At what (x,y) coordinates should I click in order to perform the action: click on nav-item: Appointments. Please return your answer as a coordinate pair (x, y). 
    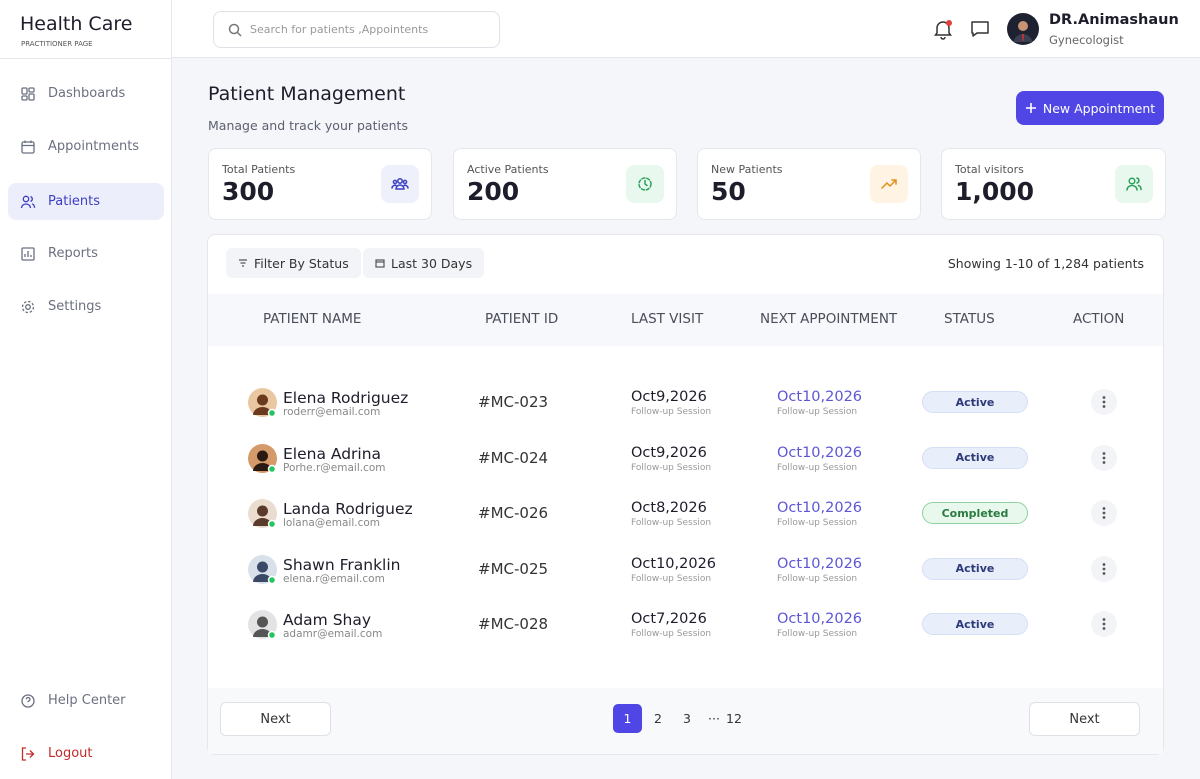
    Looking at the image, I should click on (86, 146).